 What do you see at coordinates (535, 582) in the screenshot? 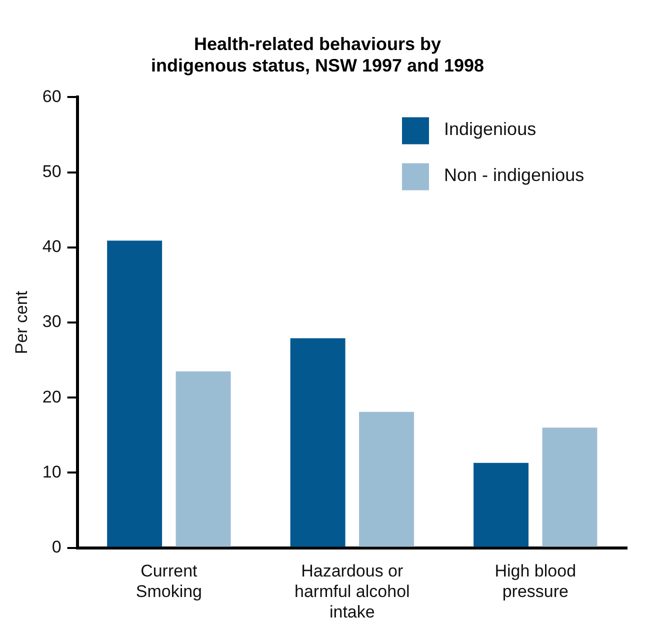
I see `x-tick-label: High blood pressure` at bounding box center [535, 582].